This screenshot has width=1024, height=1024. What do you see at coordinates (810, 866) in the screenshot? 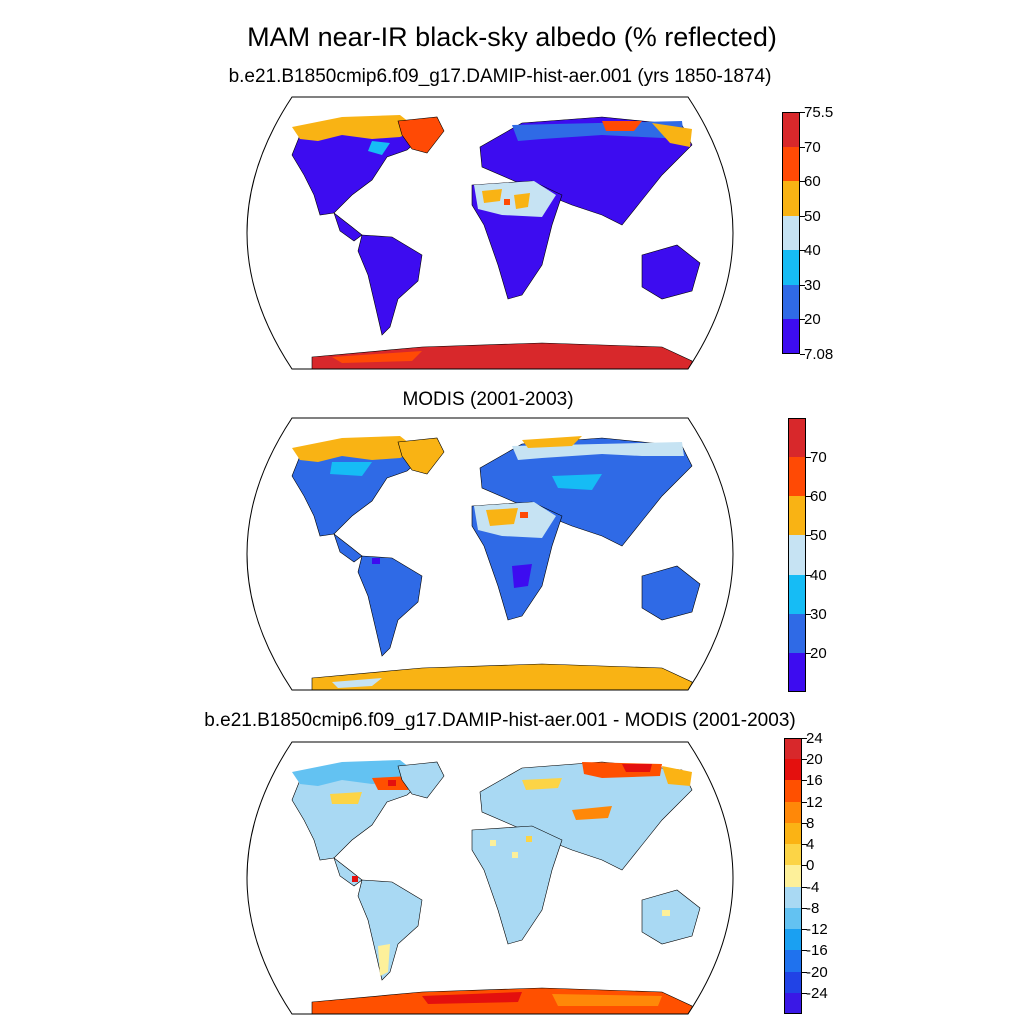
I see `colorbar-label: 0` at bounding box center [810, 866].